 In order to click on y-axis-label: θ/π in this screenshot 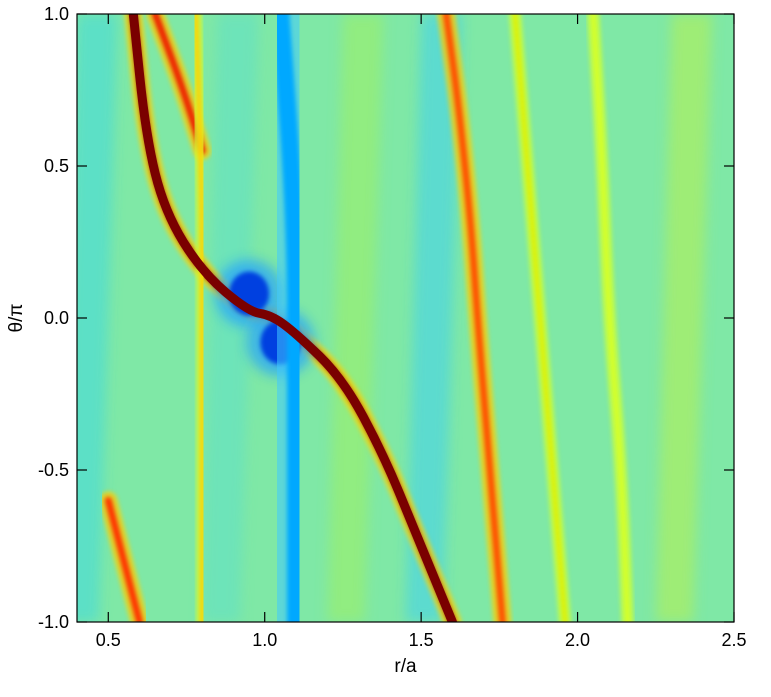, I will do `click(16, 318)`.